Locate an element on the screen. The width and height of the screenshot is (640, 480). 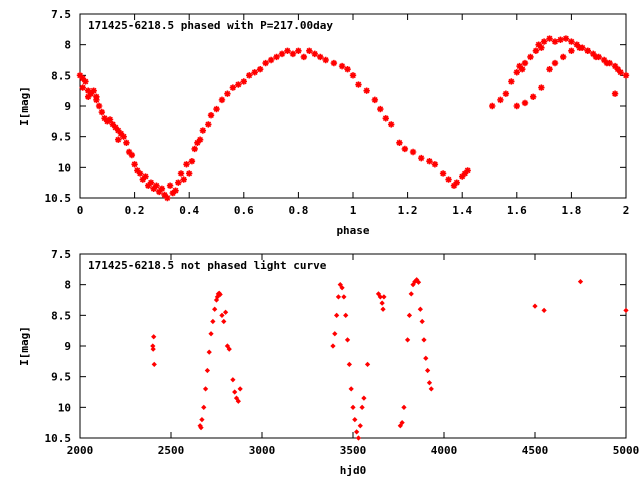
x-tick-label: 0 is located at coordinates (80, 210).